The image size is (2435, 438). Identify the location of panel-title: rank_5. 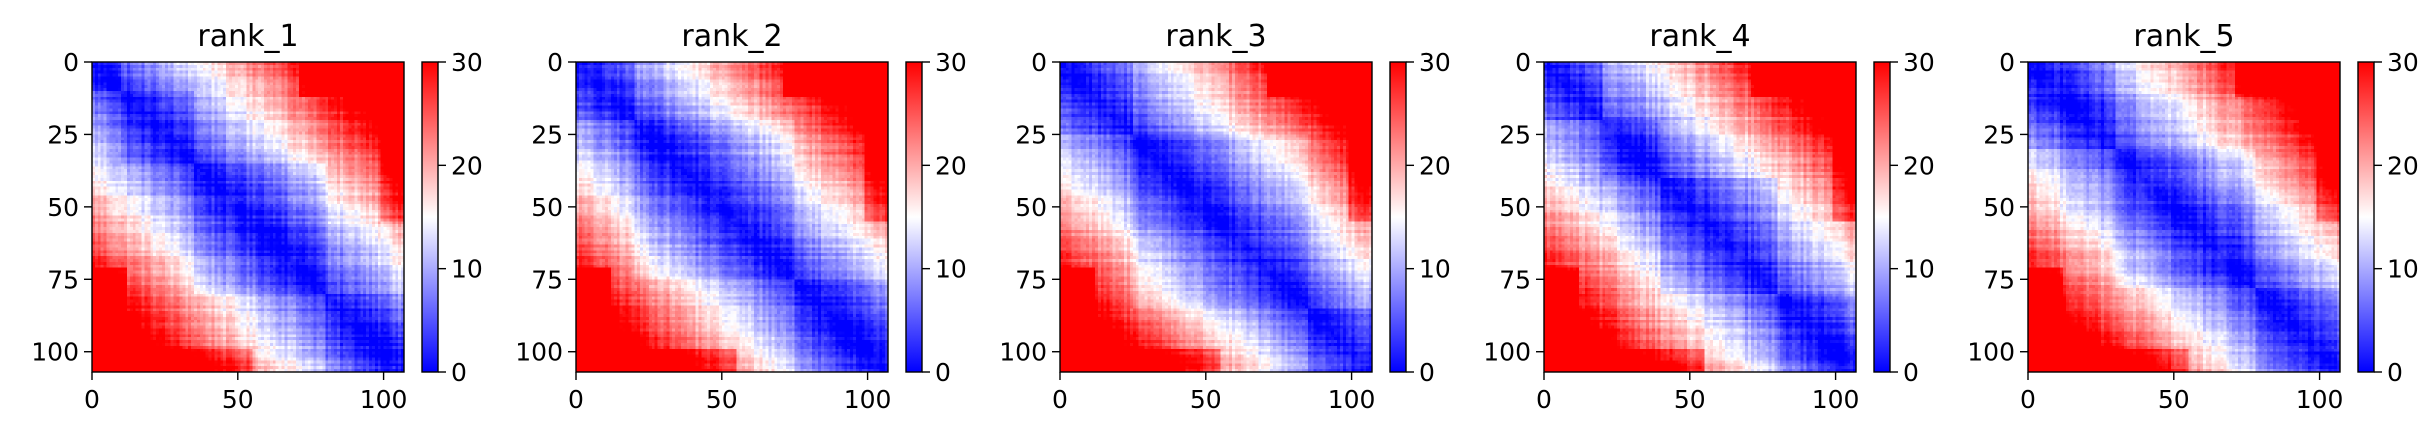
(2183, 36).